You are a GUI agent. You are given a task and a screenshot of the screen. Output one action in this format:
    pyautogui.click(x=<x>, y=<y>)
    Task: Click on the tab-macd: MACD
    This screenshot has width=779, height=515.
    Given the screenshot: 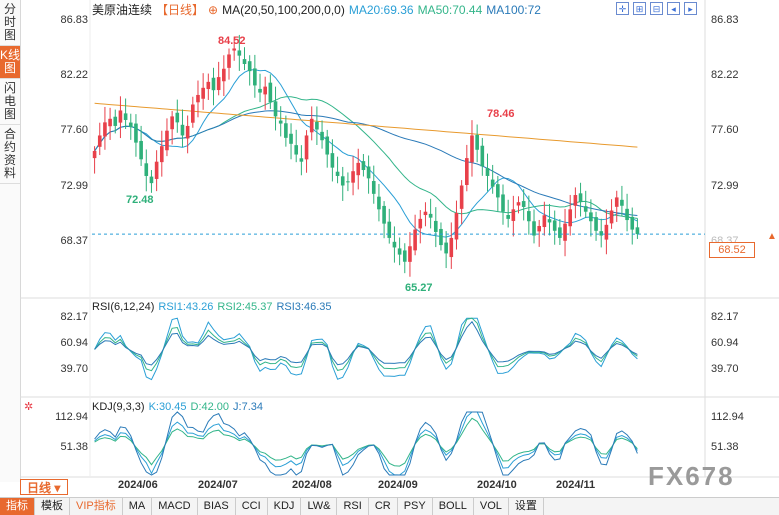 What is the action you would take?
    pyautogui.click(x=175, y=506)
    